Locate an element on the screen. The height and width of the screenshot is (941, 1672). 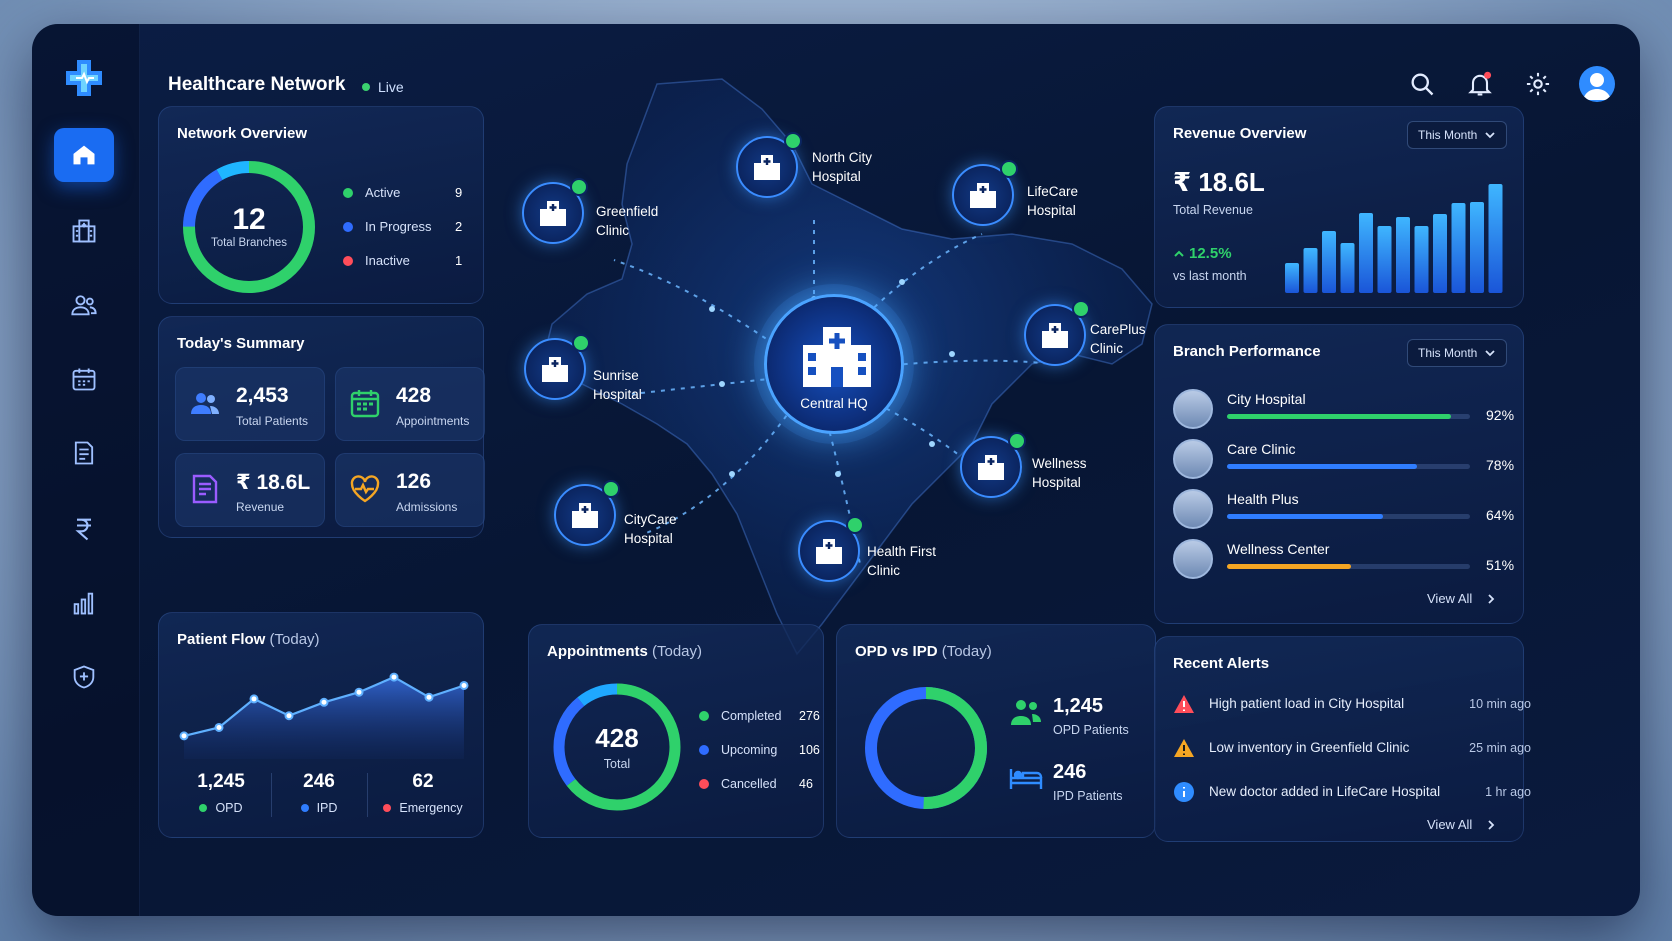
hospital-icon is located at coordinates (991, 467).